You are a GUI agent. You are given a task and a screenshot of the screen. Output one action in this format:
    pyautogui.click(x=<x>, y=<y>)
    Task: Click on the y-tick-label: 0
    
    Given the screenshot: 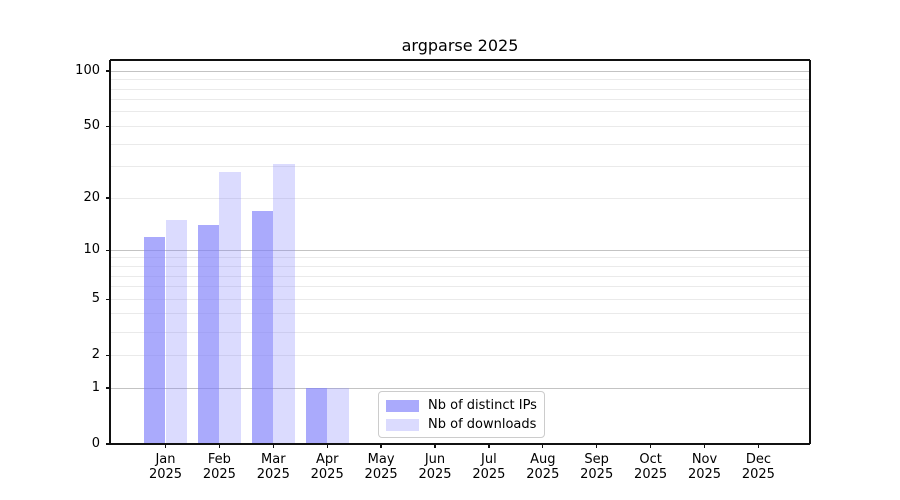 What is the action you would take?
    pyautogui.click(x=95, y=443)
    